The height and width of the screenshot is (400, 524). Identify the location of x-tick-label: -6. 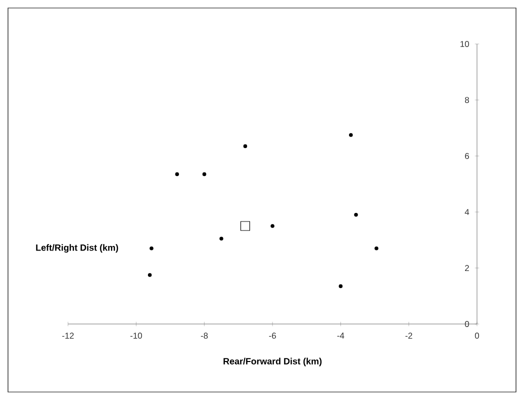
(272, 335).